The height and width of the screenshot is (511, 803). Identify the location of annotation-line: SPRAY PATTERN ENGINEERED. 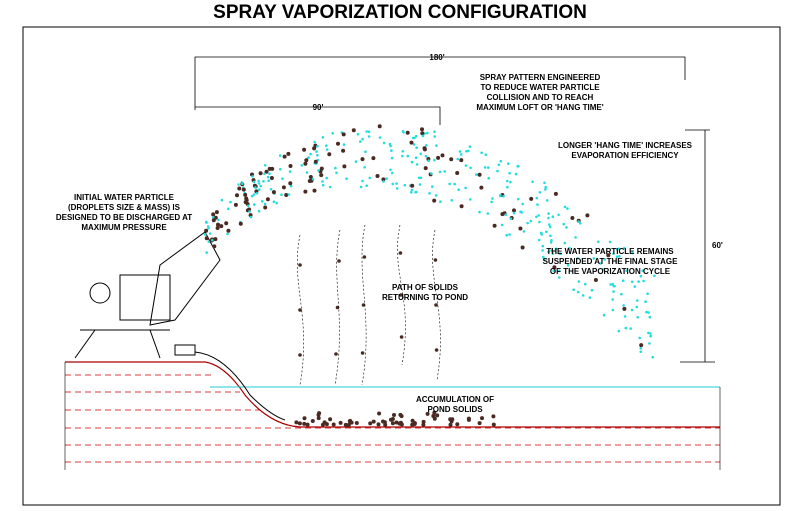
(540, 77).